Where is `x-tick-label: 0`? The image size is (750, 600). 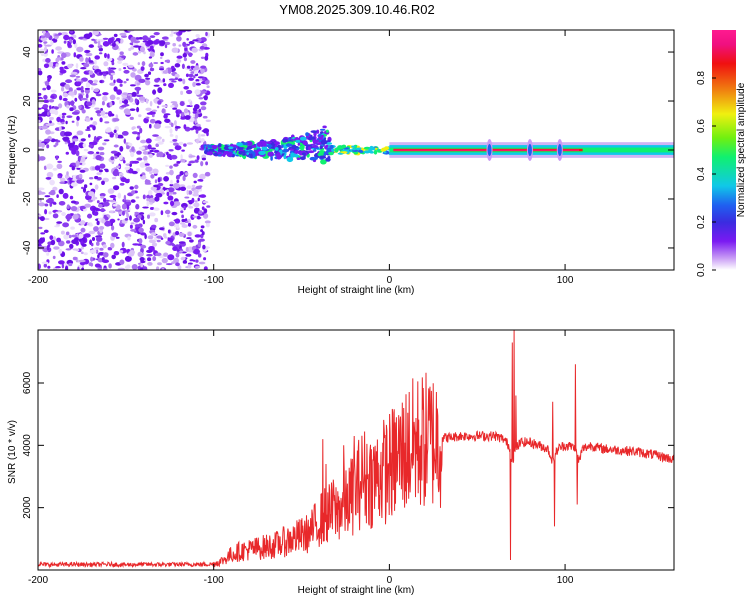
x-tick-label: 0 is located at coordinates (390, 580).